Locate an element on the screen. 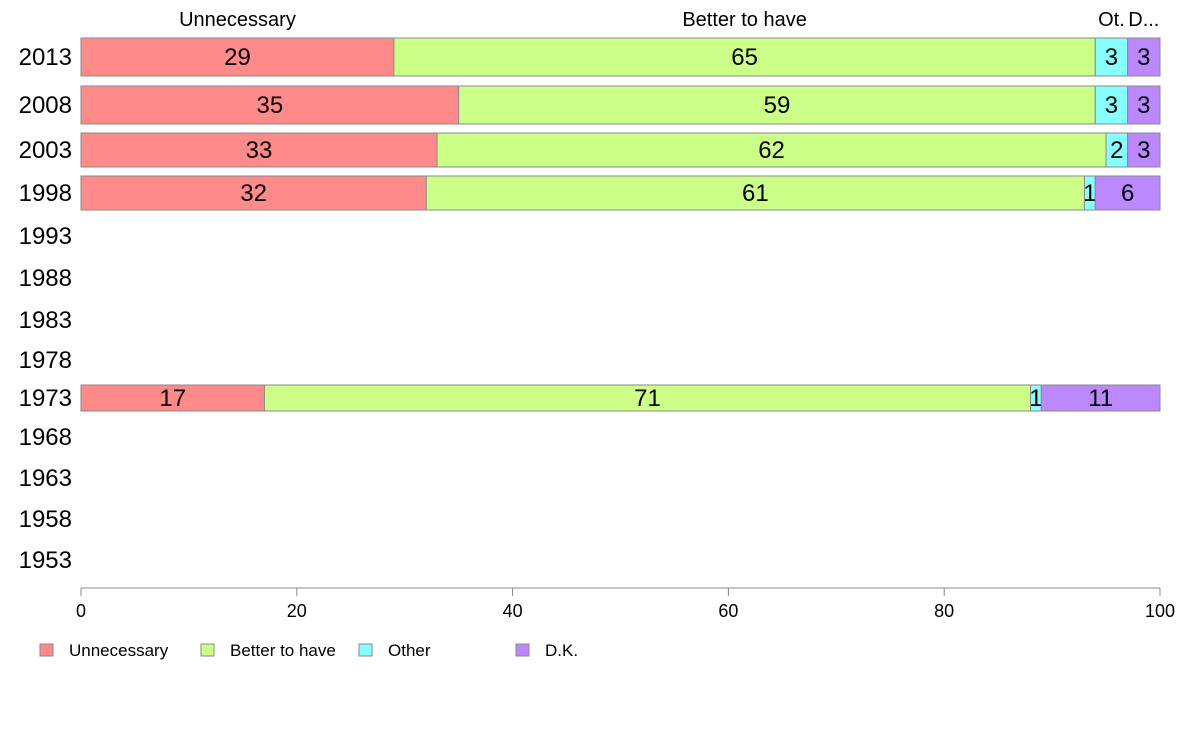  x-tick-label-40: 40 is located at coordinates (513, 611).